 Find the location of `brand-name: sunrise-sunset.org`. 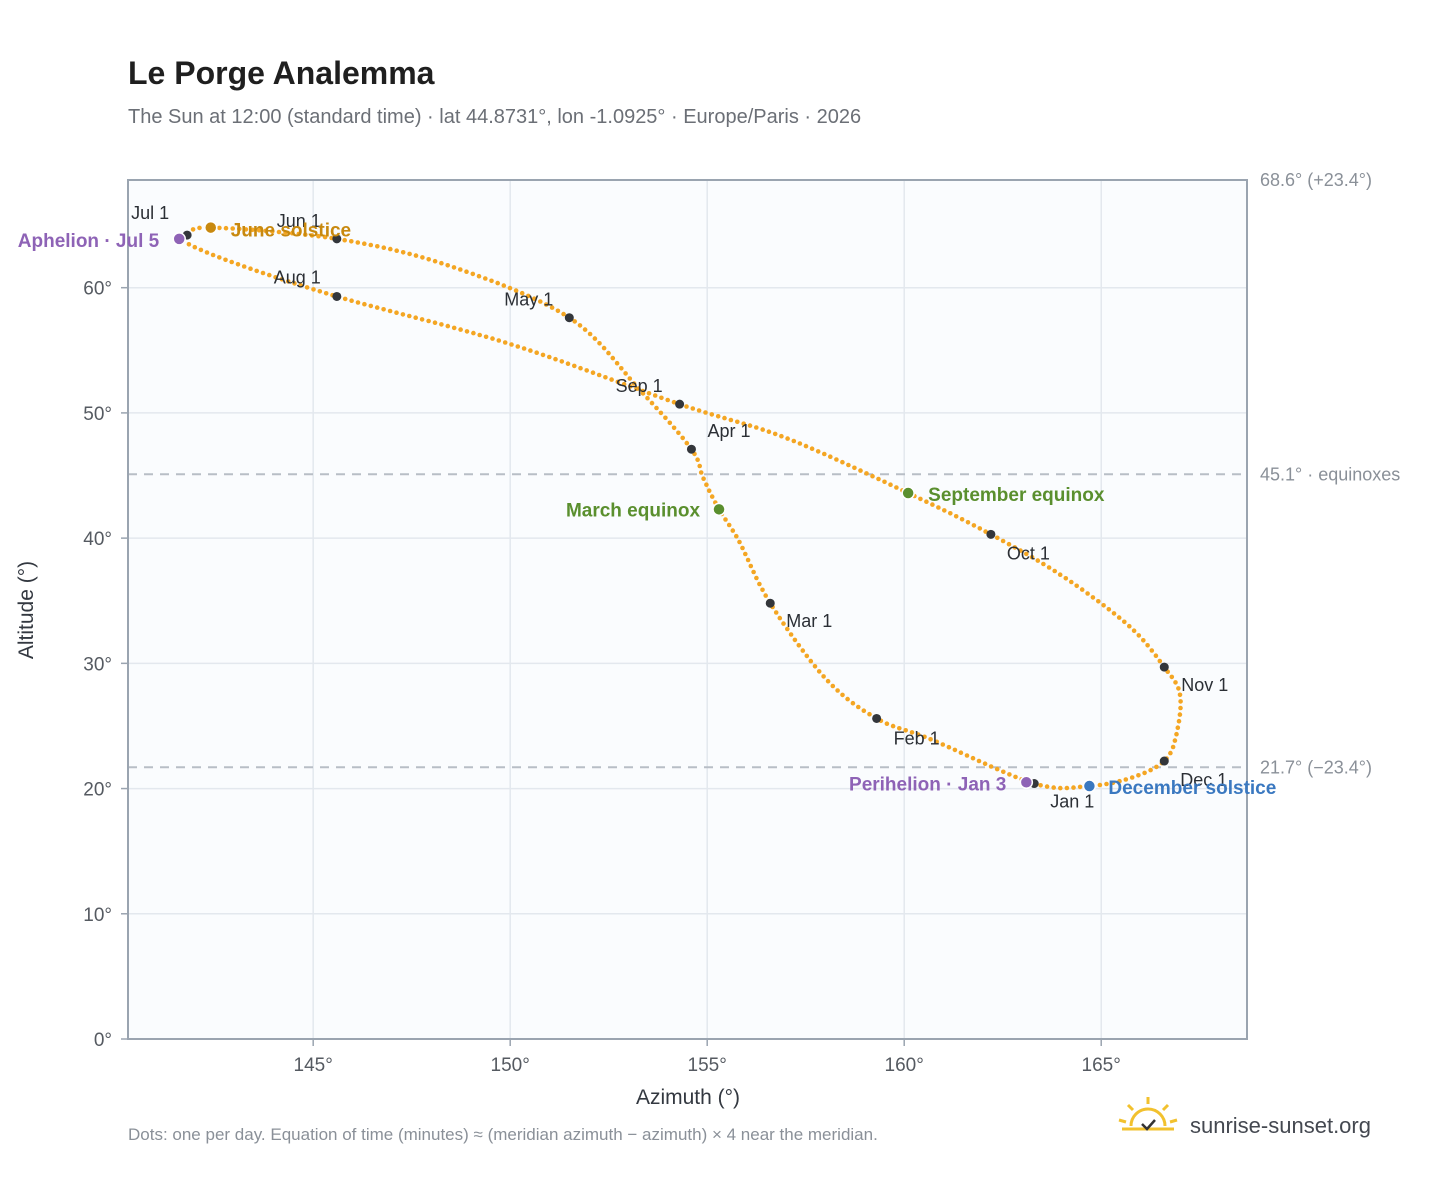

brand-name: sunrise-sunset.org is located at coordinates (1280, 1125).